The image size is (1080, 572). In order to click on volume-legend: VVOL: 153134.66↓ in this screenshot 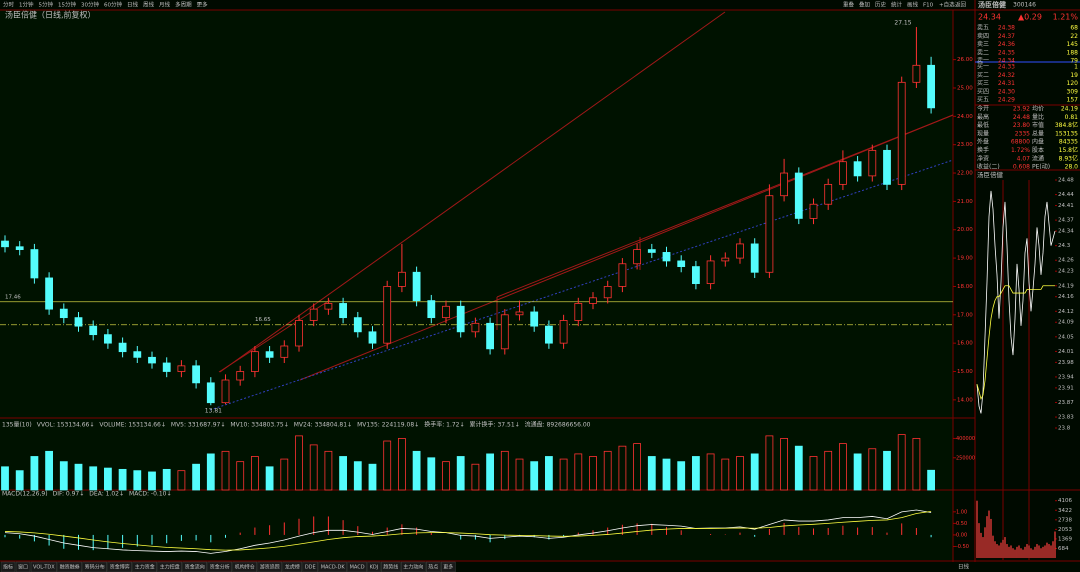, I will do `click(66, 425)`.